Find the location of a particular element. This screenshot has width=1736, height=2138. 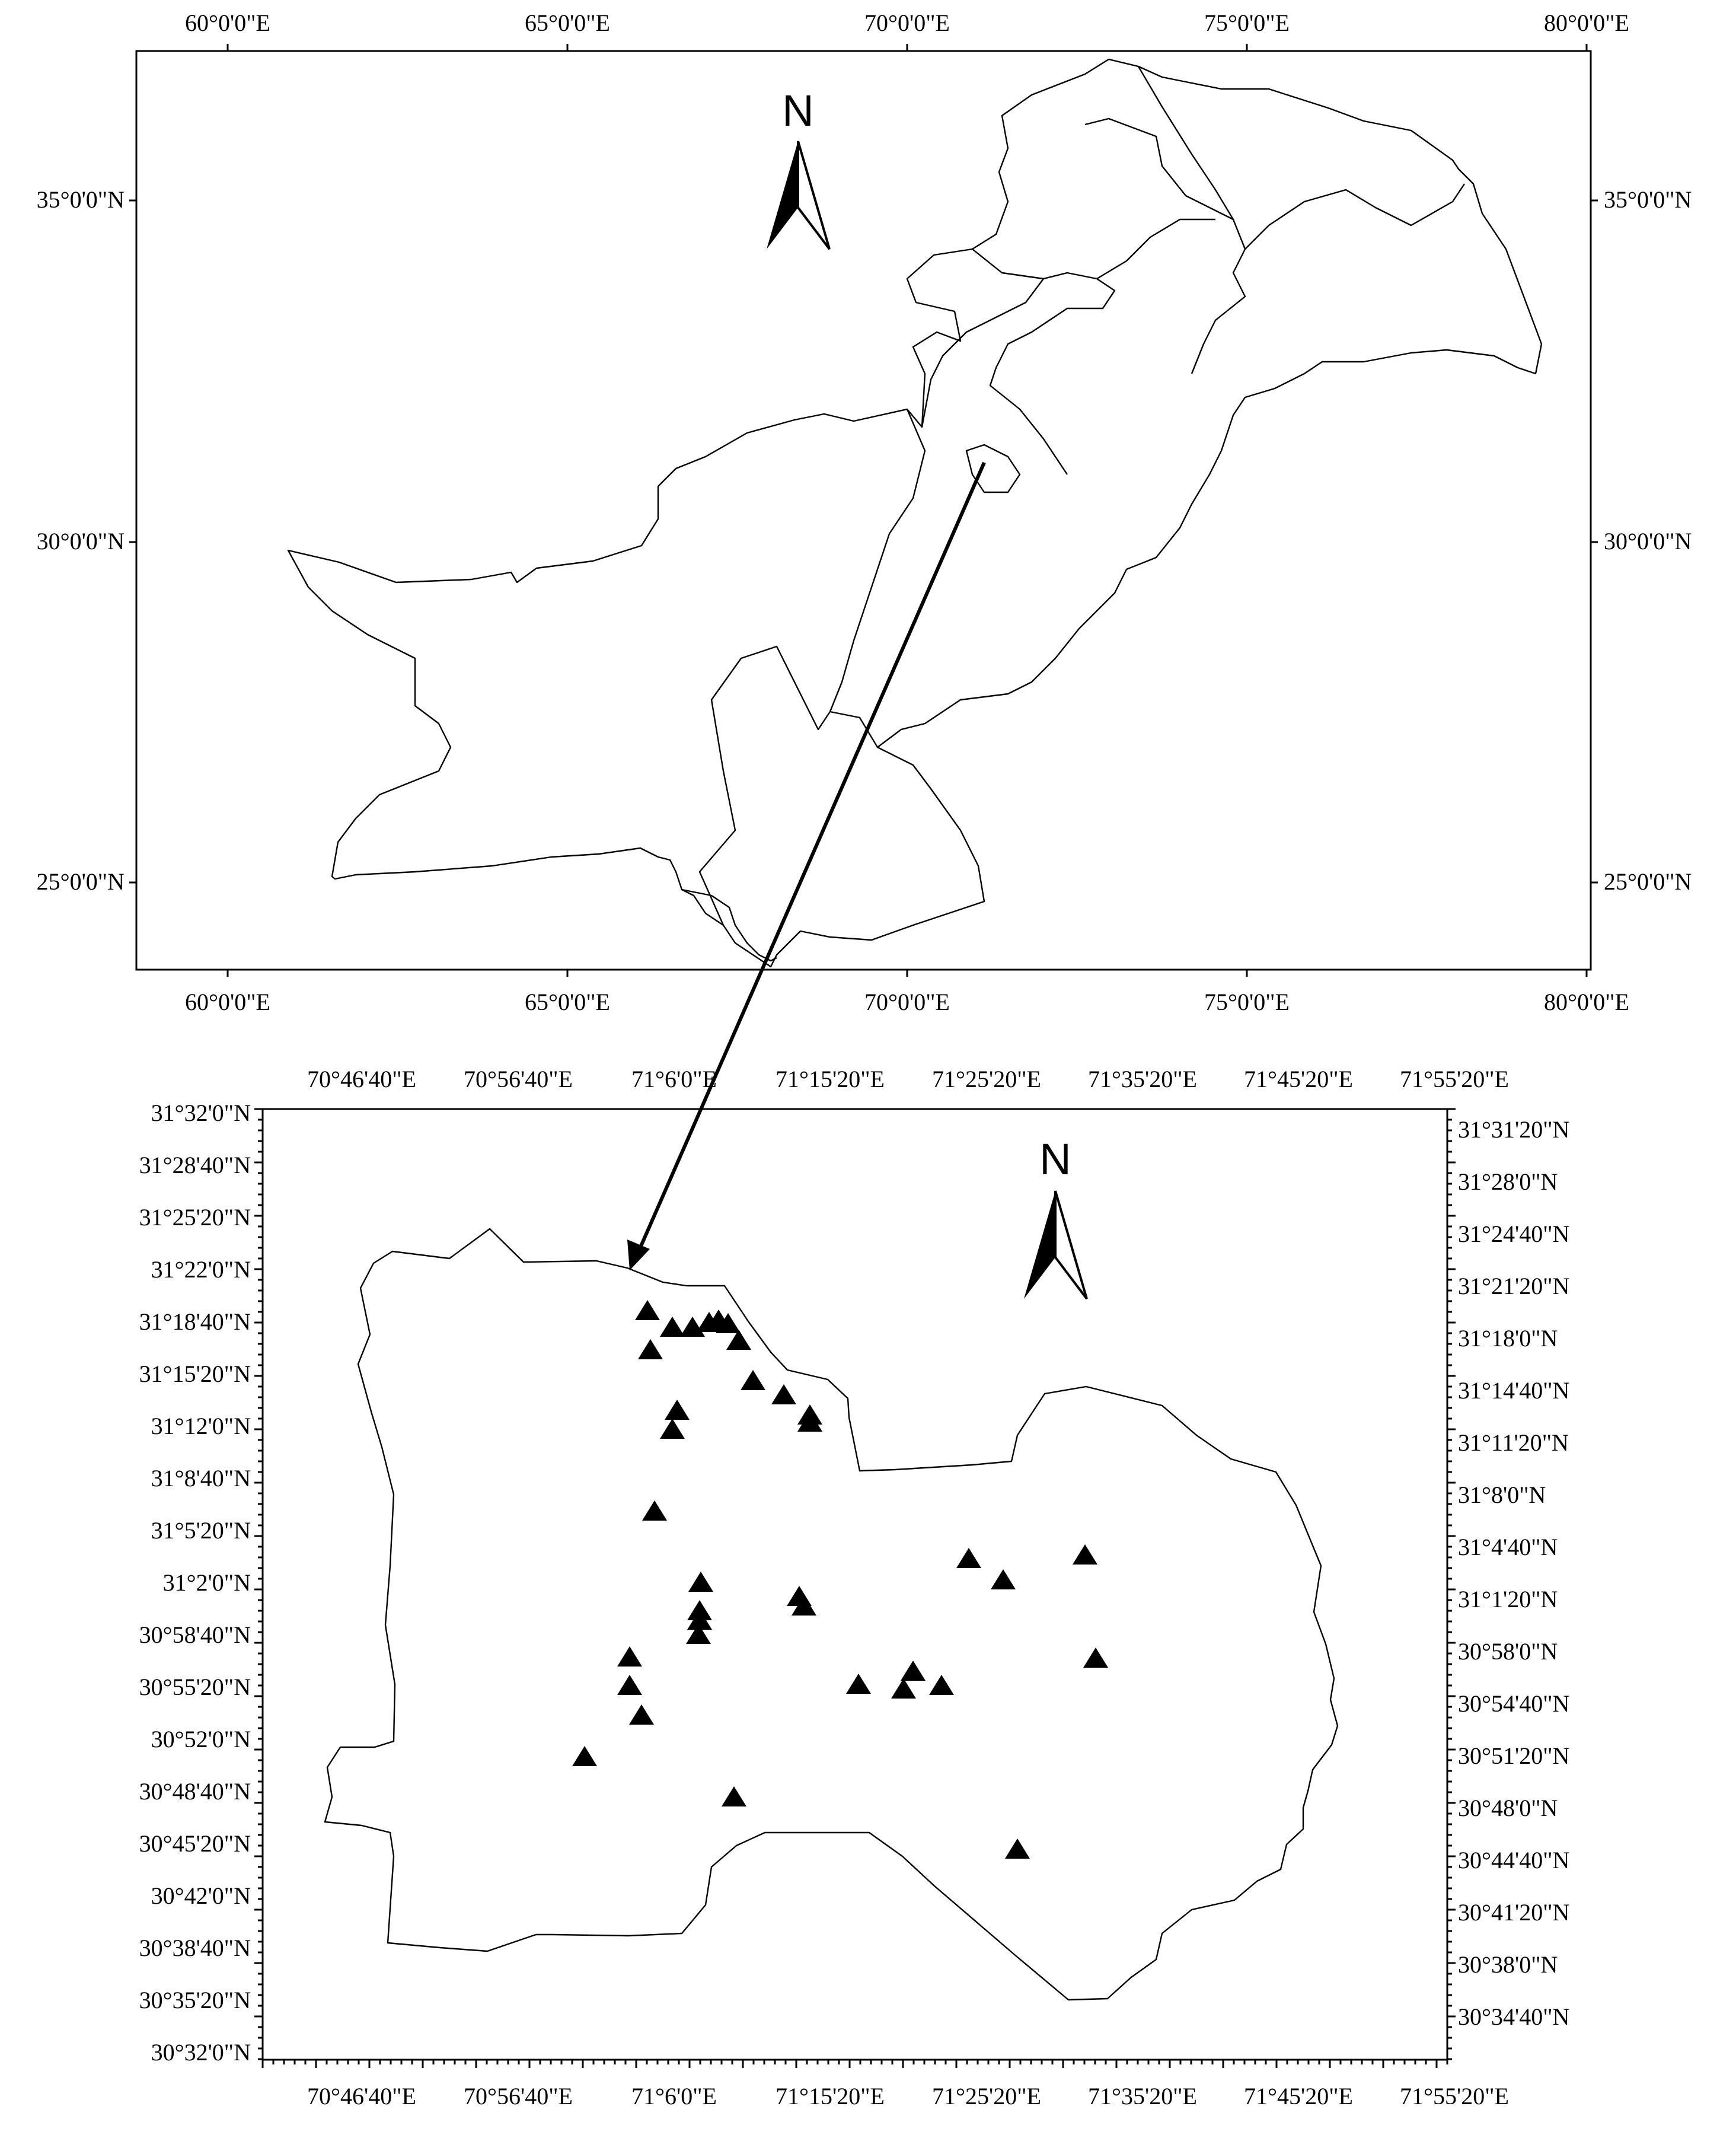

location-pointer is located at coordinates (806, 865).